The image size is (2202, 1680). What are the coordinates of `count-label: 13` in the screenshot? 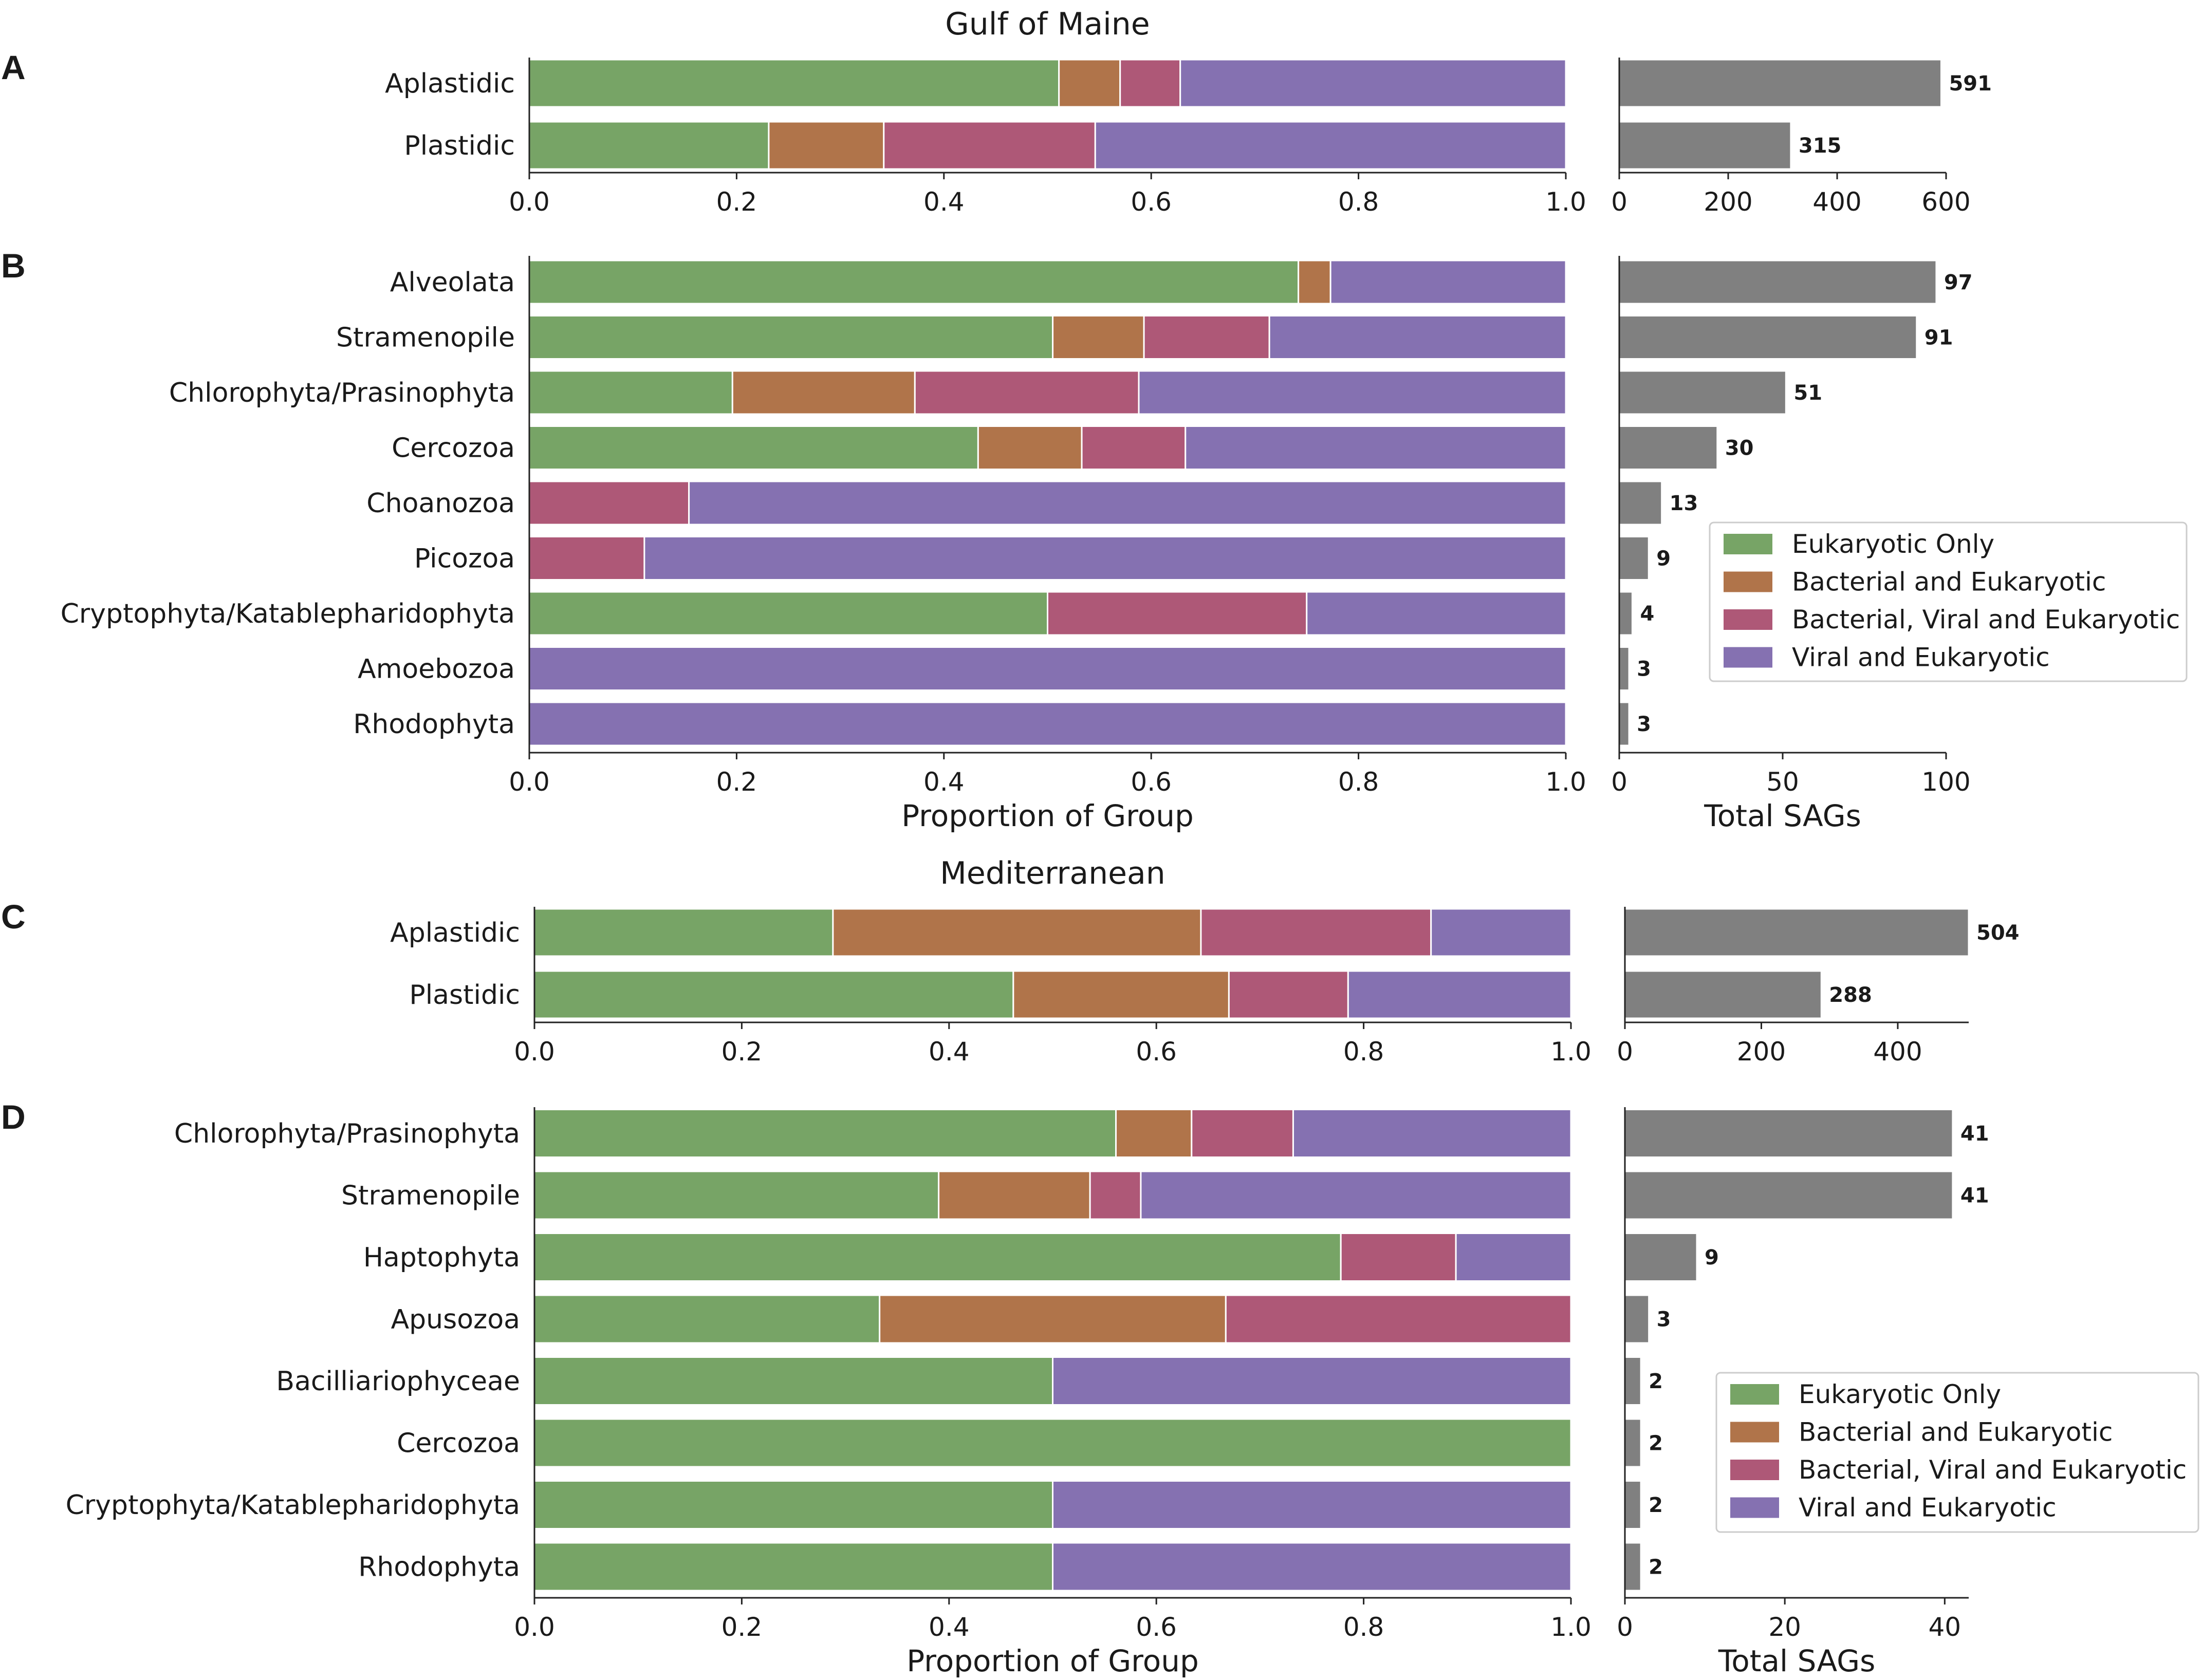 It's located at (1684, 503).